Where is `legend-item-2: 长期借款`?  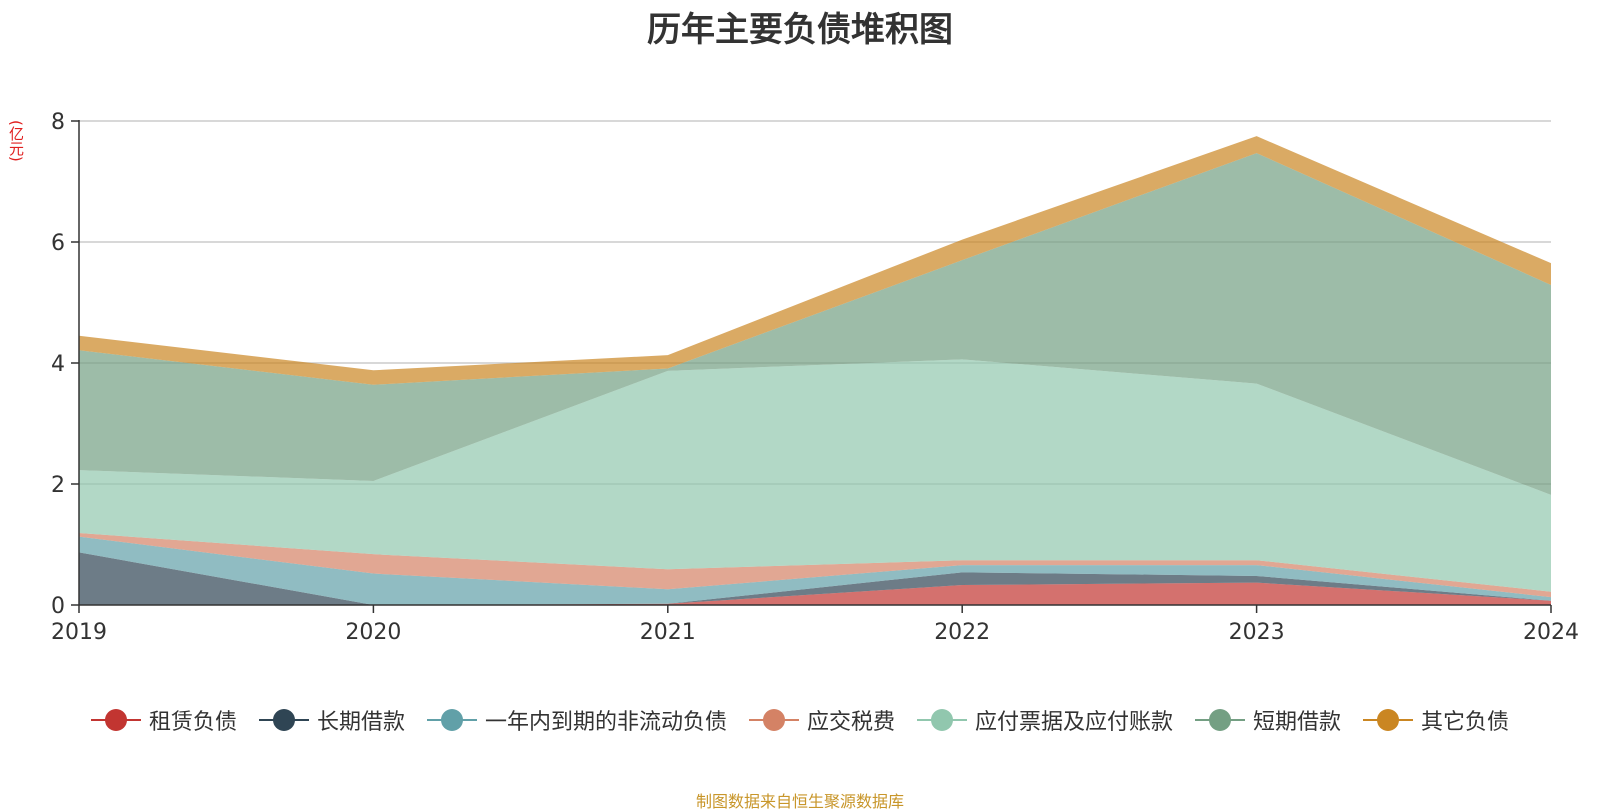
legend-item-2: 长期借款 is located at coordinates (331, 720).